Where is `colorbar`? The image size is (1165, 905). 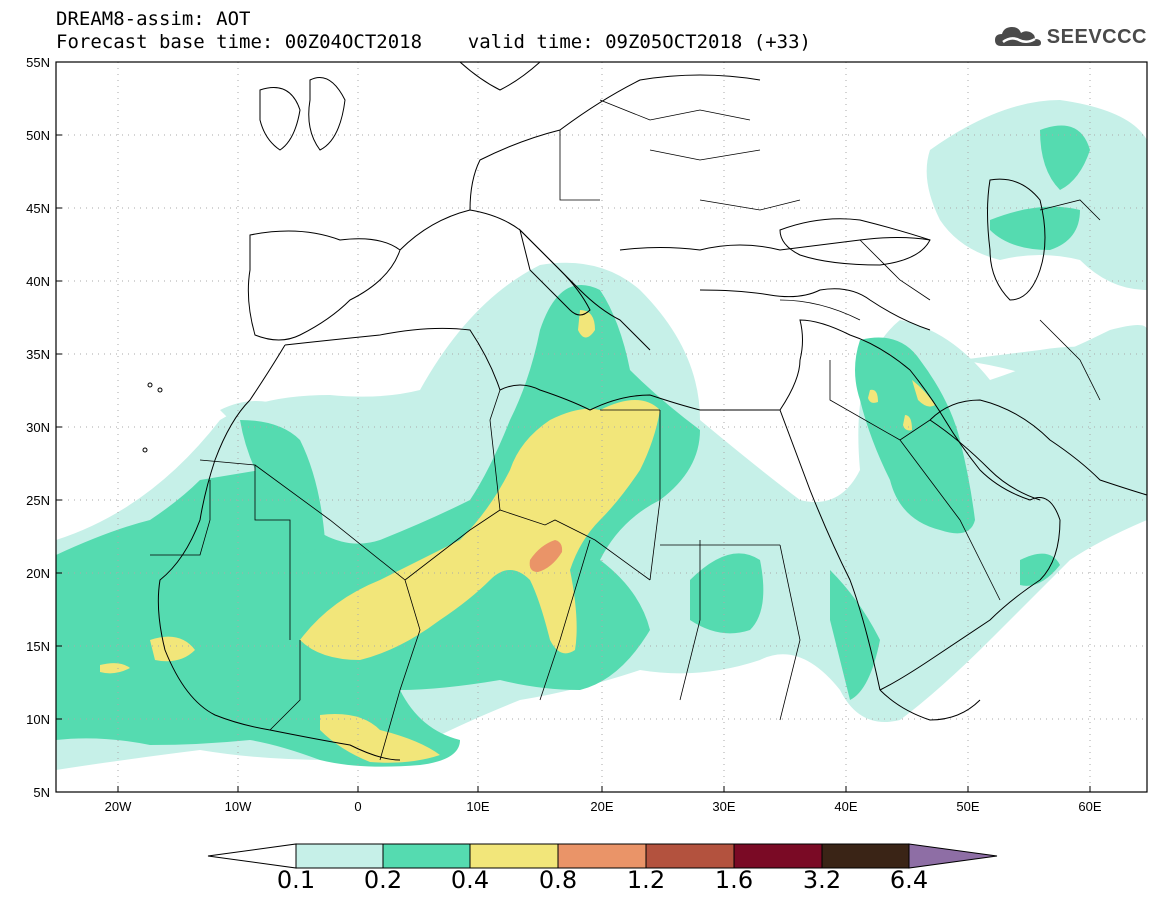 colorbar is located at coordinates (602, 856).